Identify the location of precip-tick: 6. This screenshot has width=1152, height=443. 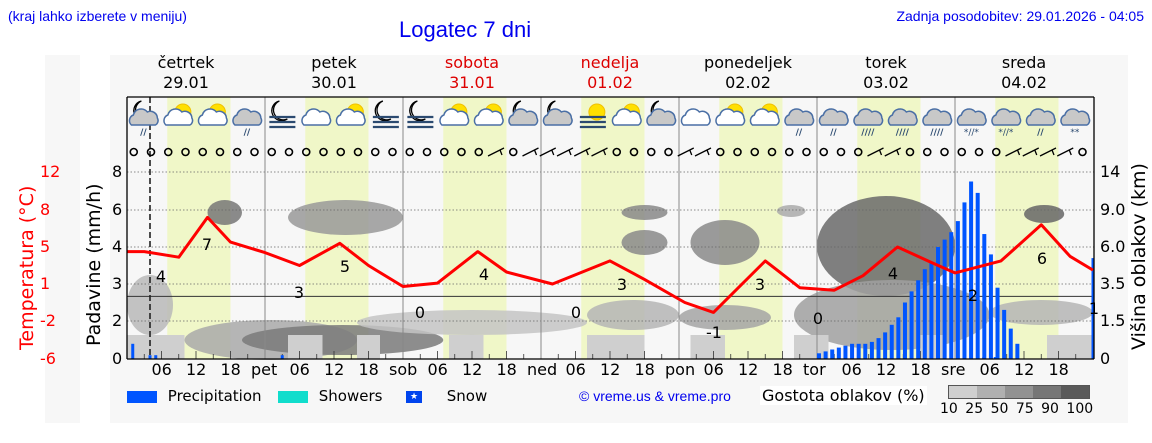
(117, 209).